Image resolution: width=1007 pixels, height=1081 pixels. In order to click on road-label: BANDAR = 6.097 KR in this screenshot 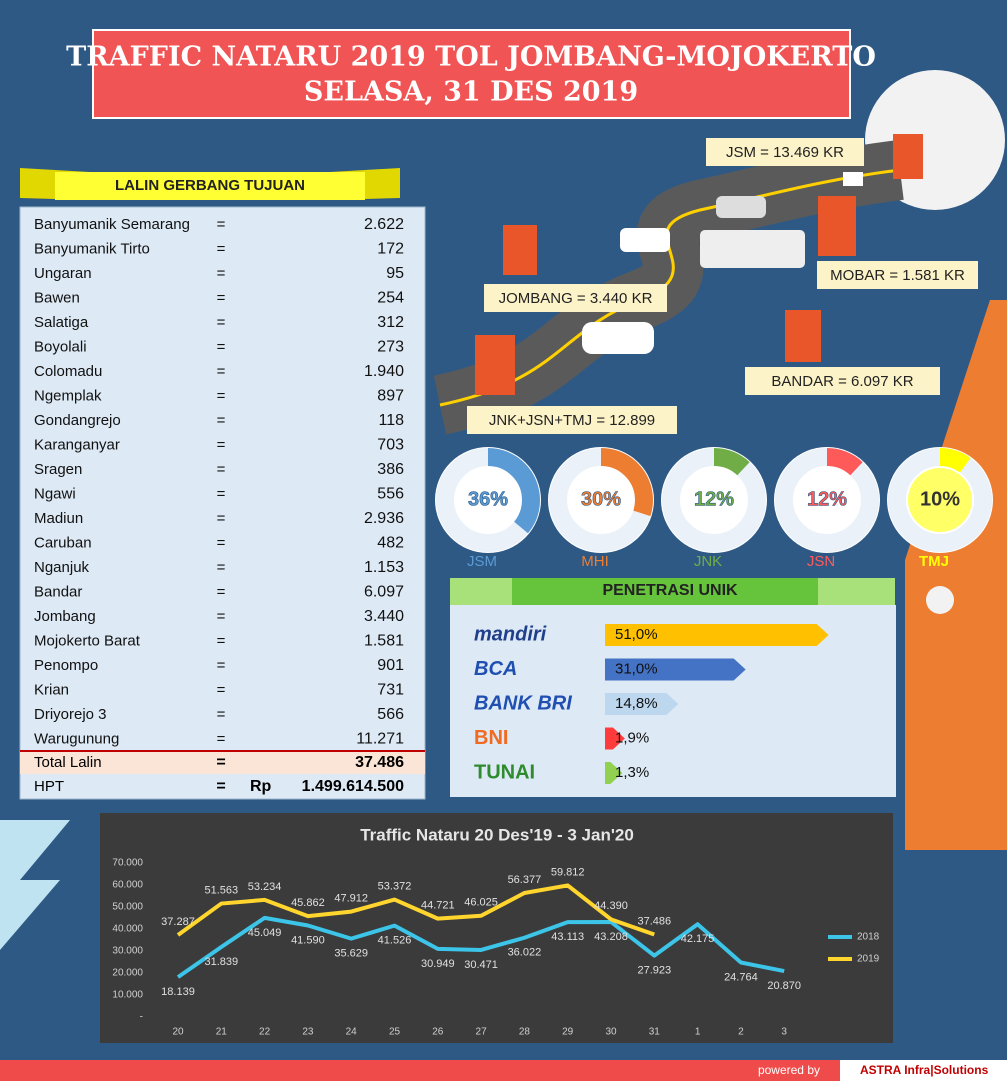, I will do `click(842, 381)`.